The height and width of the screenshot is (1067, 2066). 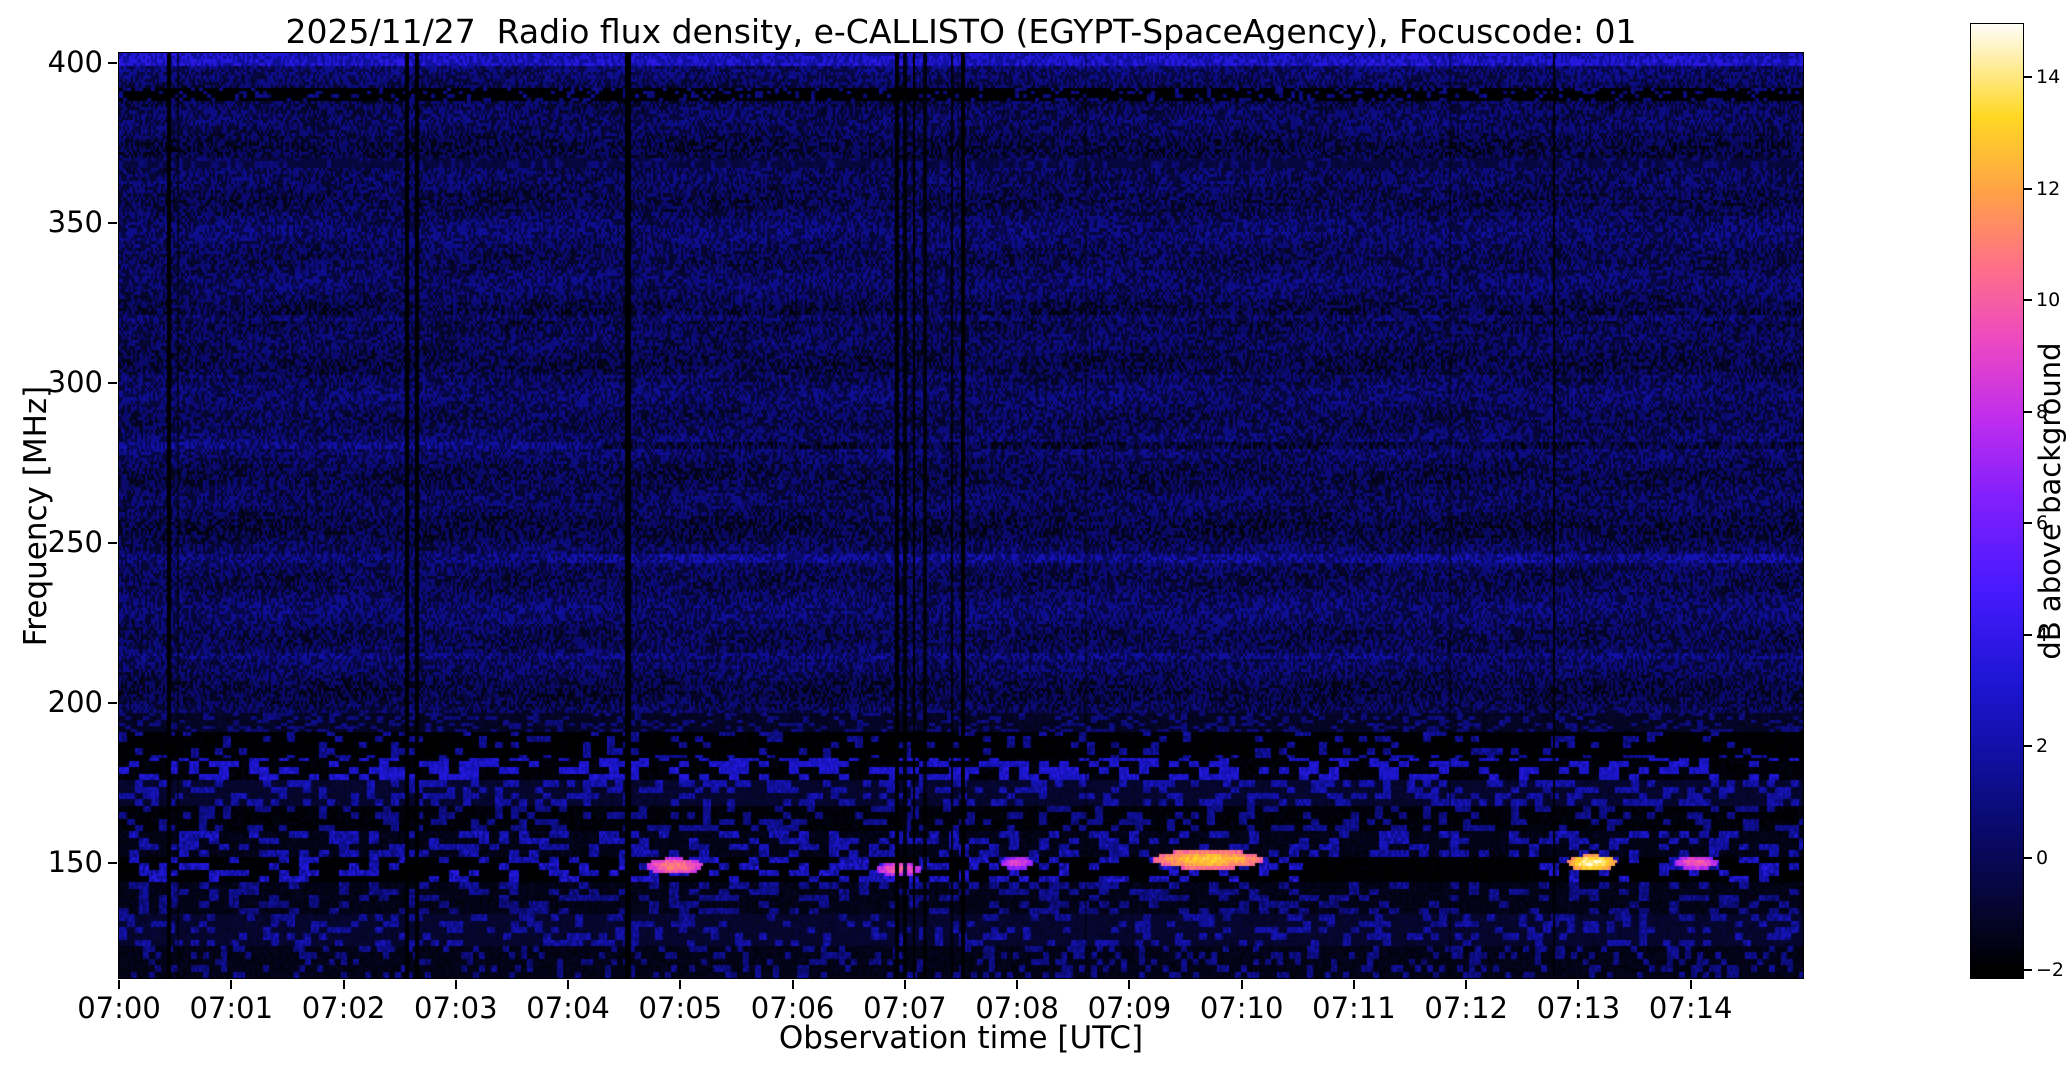 I want to click on colorbar-tick-label: 14, so click(x=2048, y=77).